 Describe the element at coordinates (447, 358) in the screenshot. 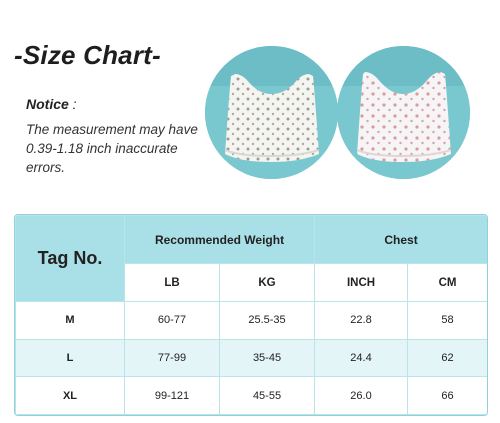

I see `cm-cell: 62` at that location.